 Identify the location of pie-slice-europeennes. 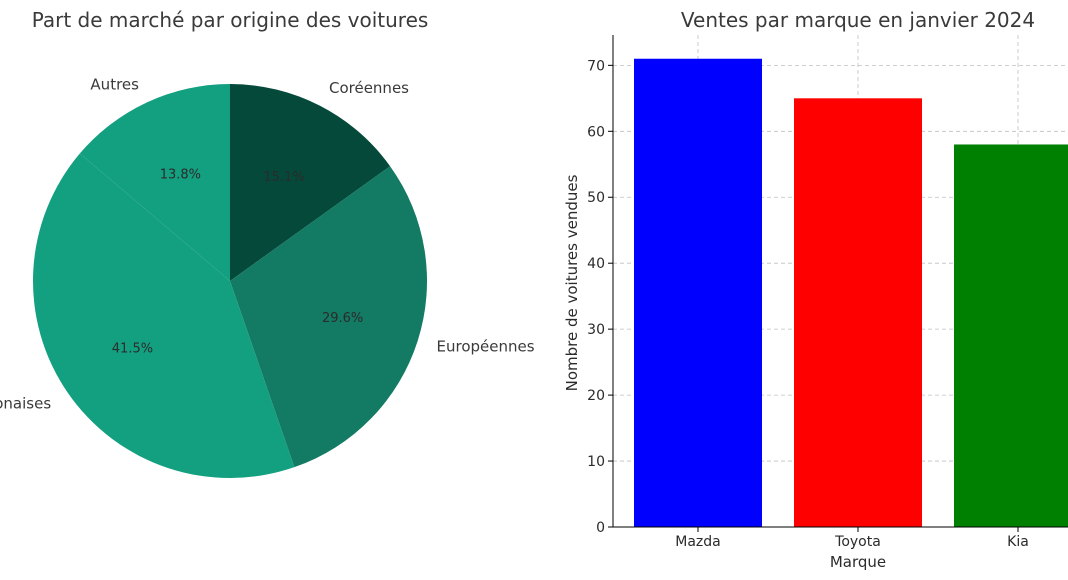
(329, 317).